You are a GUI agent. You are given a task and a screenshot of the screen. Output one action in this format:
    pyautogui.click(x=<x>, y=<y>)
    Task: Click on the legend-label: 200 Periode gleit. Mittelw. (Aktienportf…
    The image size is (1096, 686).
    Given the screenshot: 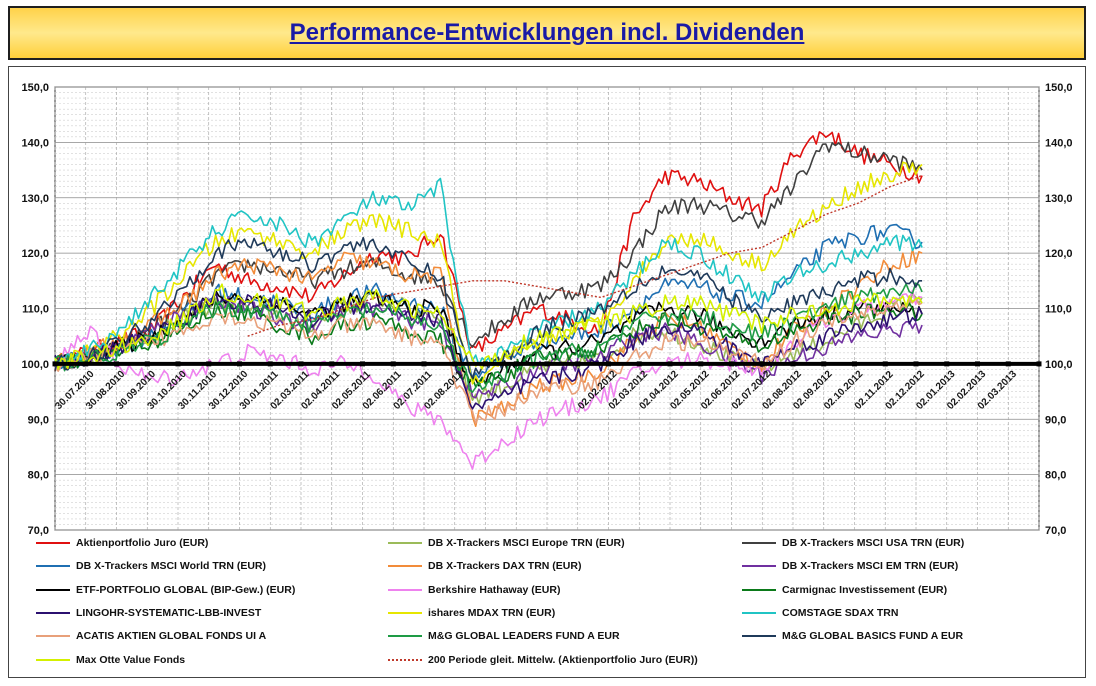 What is the action you would take?
    pyautogui.click(x=563, y=659)
    